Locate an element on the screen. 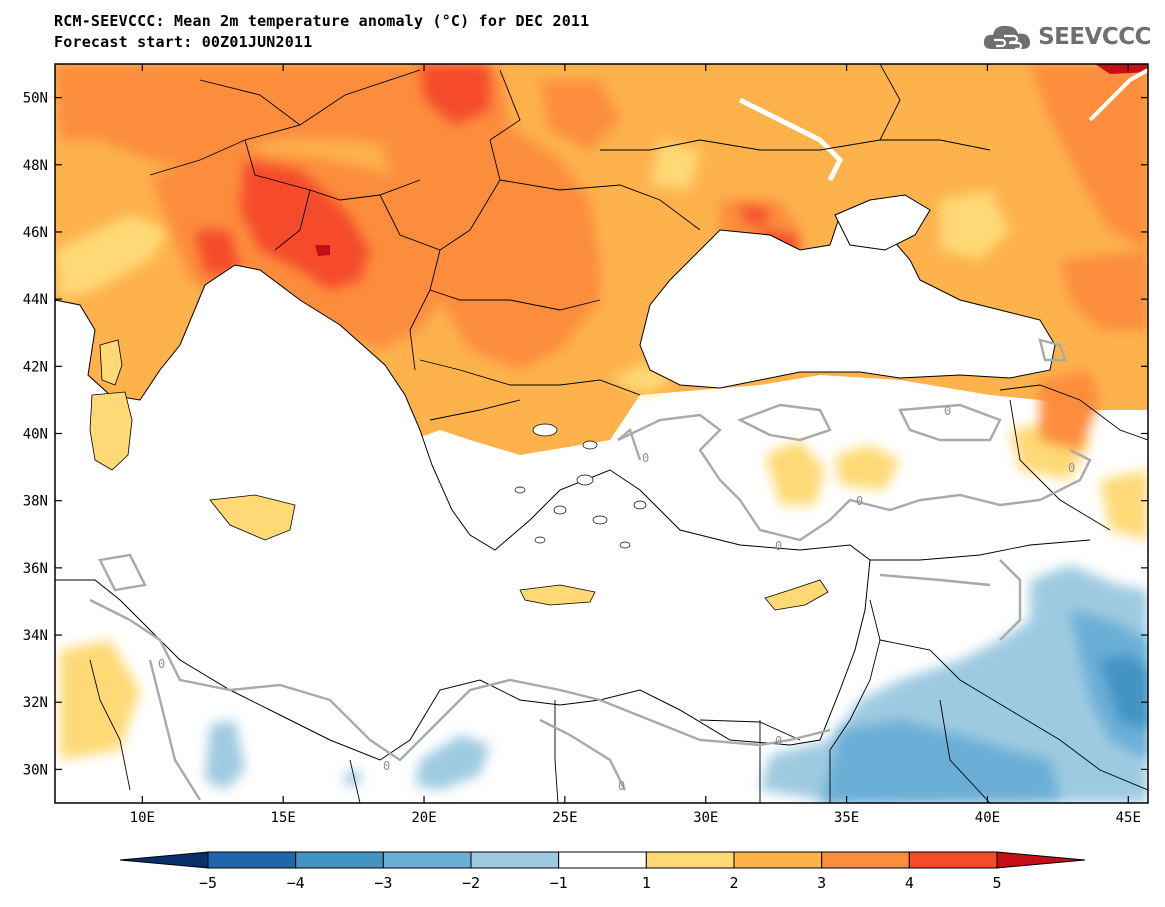  lat-tick-label: 42N is located at coordinates (35, 367).